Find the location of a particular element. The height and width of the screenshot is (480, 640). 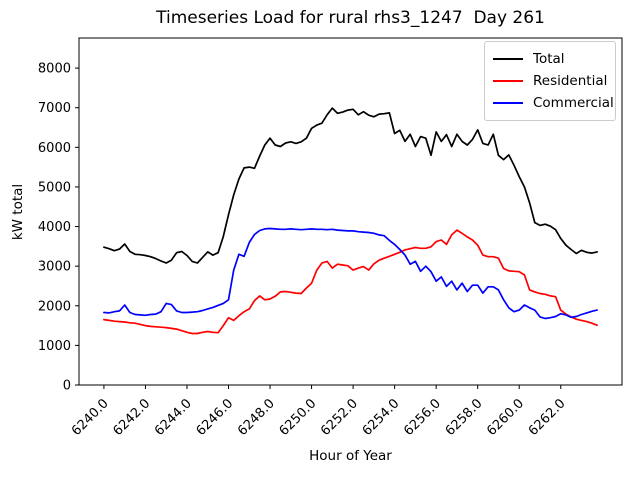

legend-item-residential: Residential is located at coordinates (550, 81).